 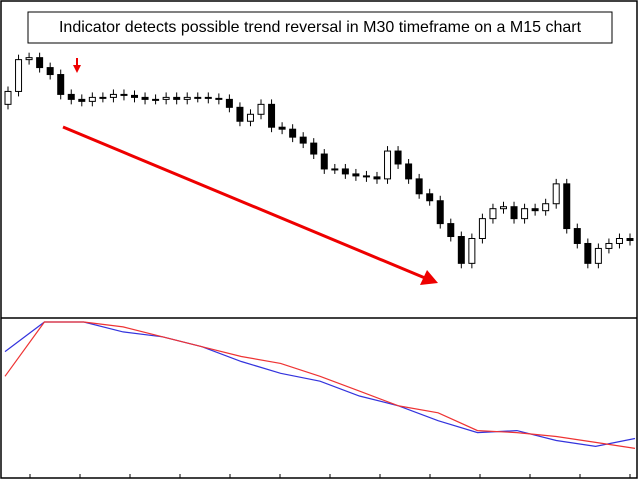 I want to click on trend-arrow-head, so click(x=429, y=277).